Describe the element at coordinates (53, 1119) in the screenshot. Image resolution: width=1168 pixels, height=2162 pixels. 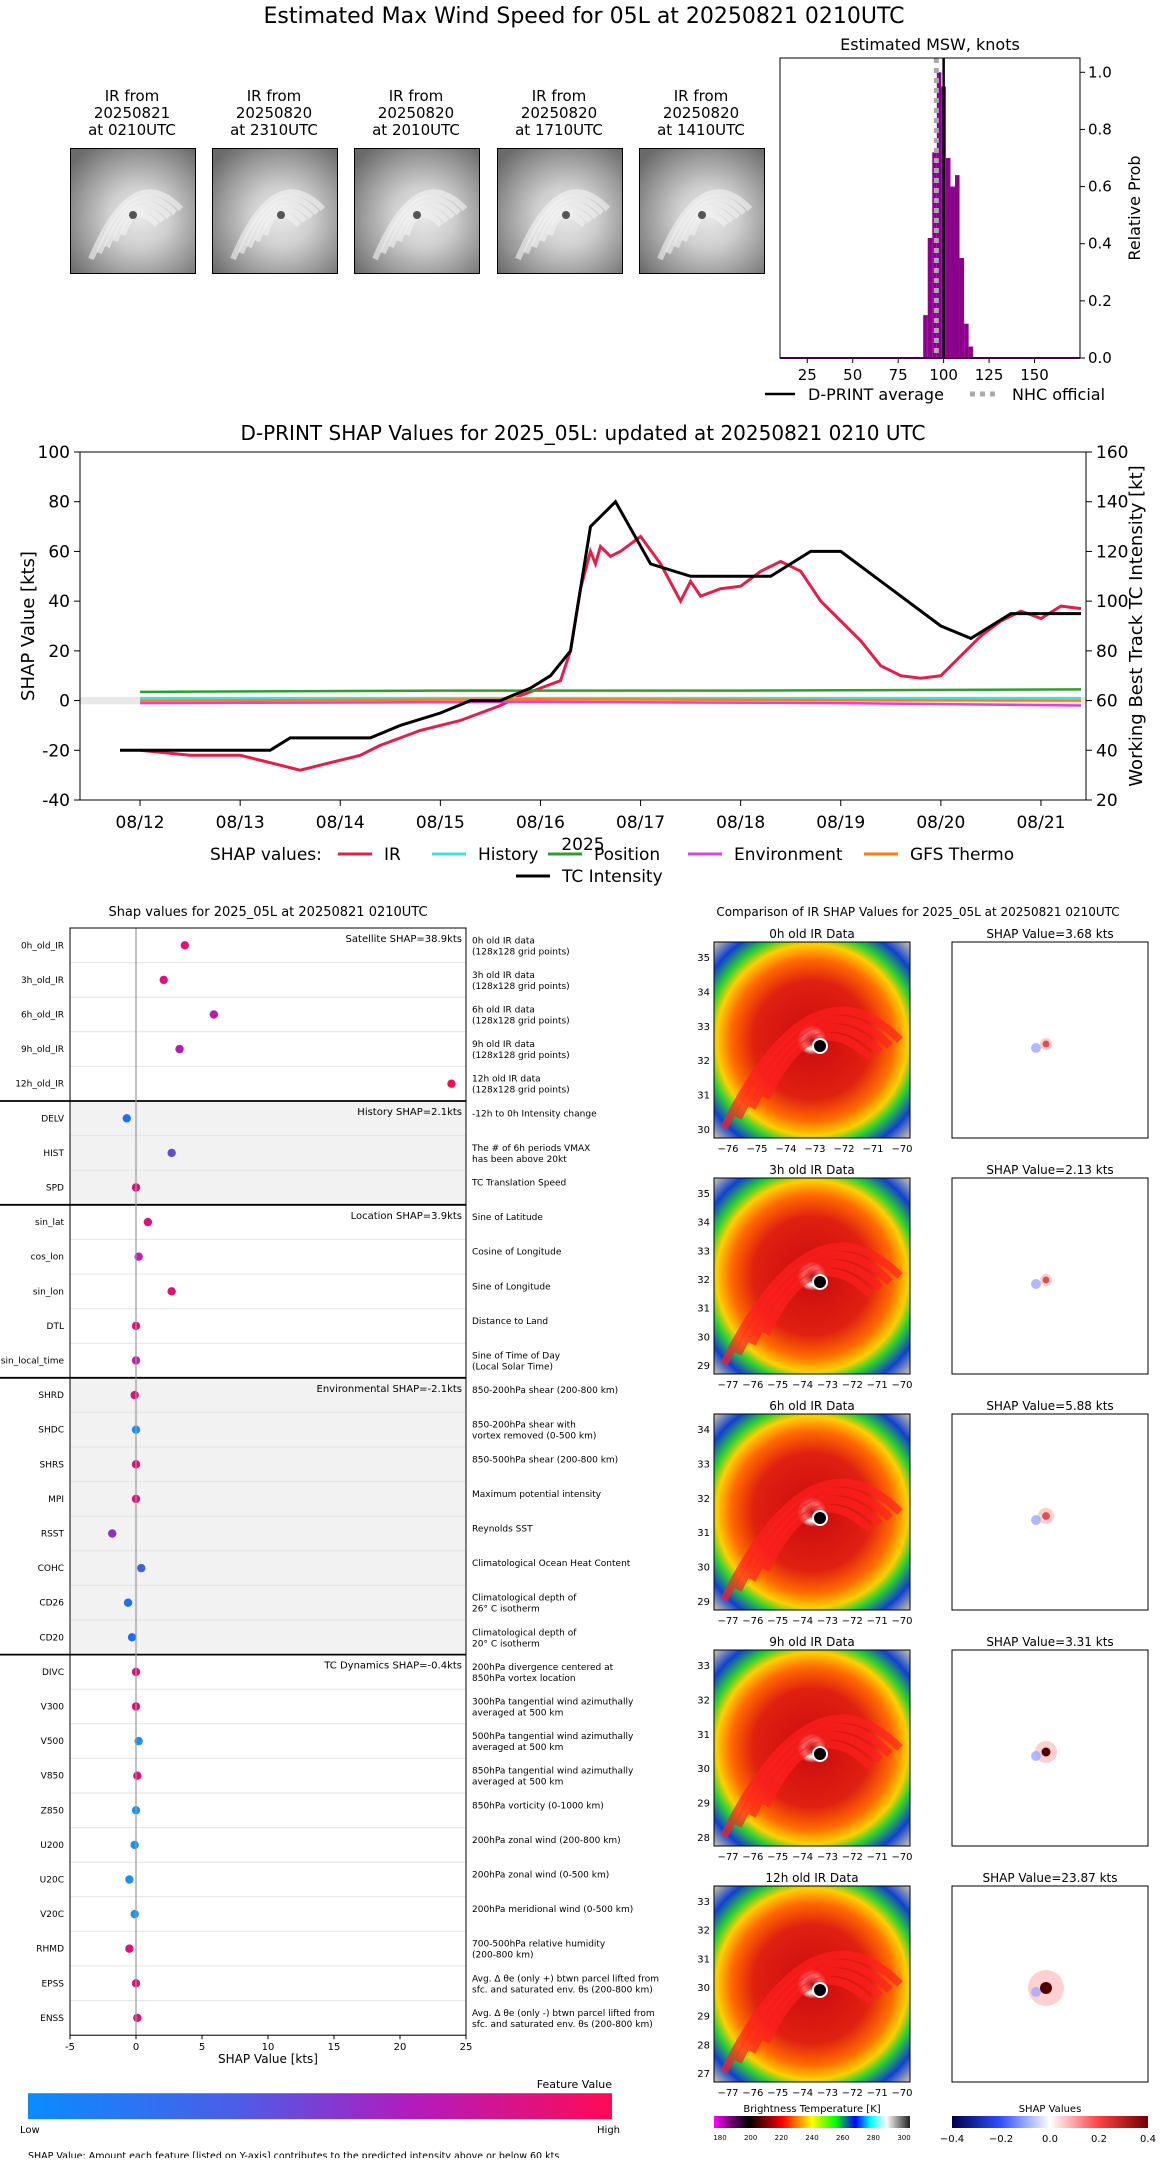
I see `feature-name: DELV` at that location.